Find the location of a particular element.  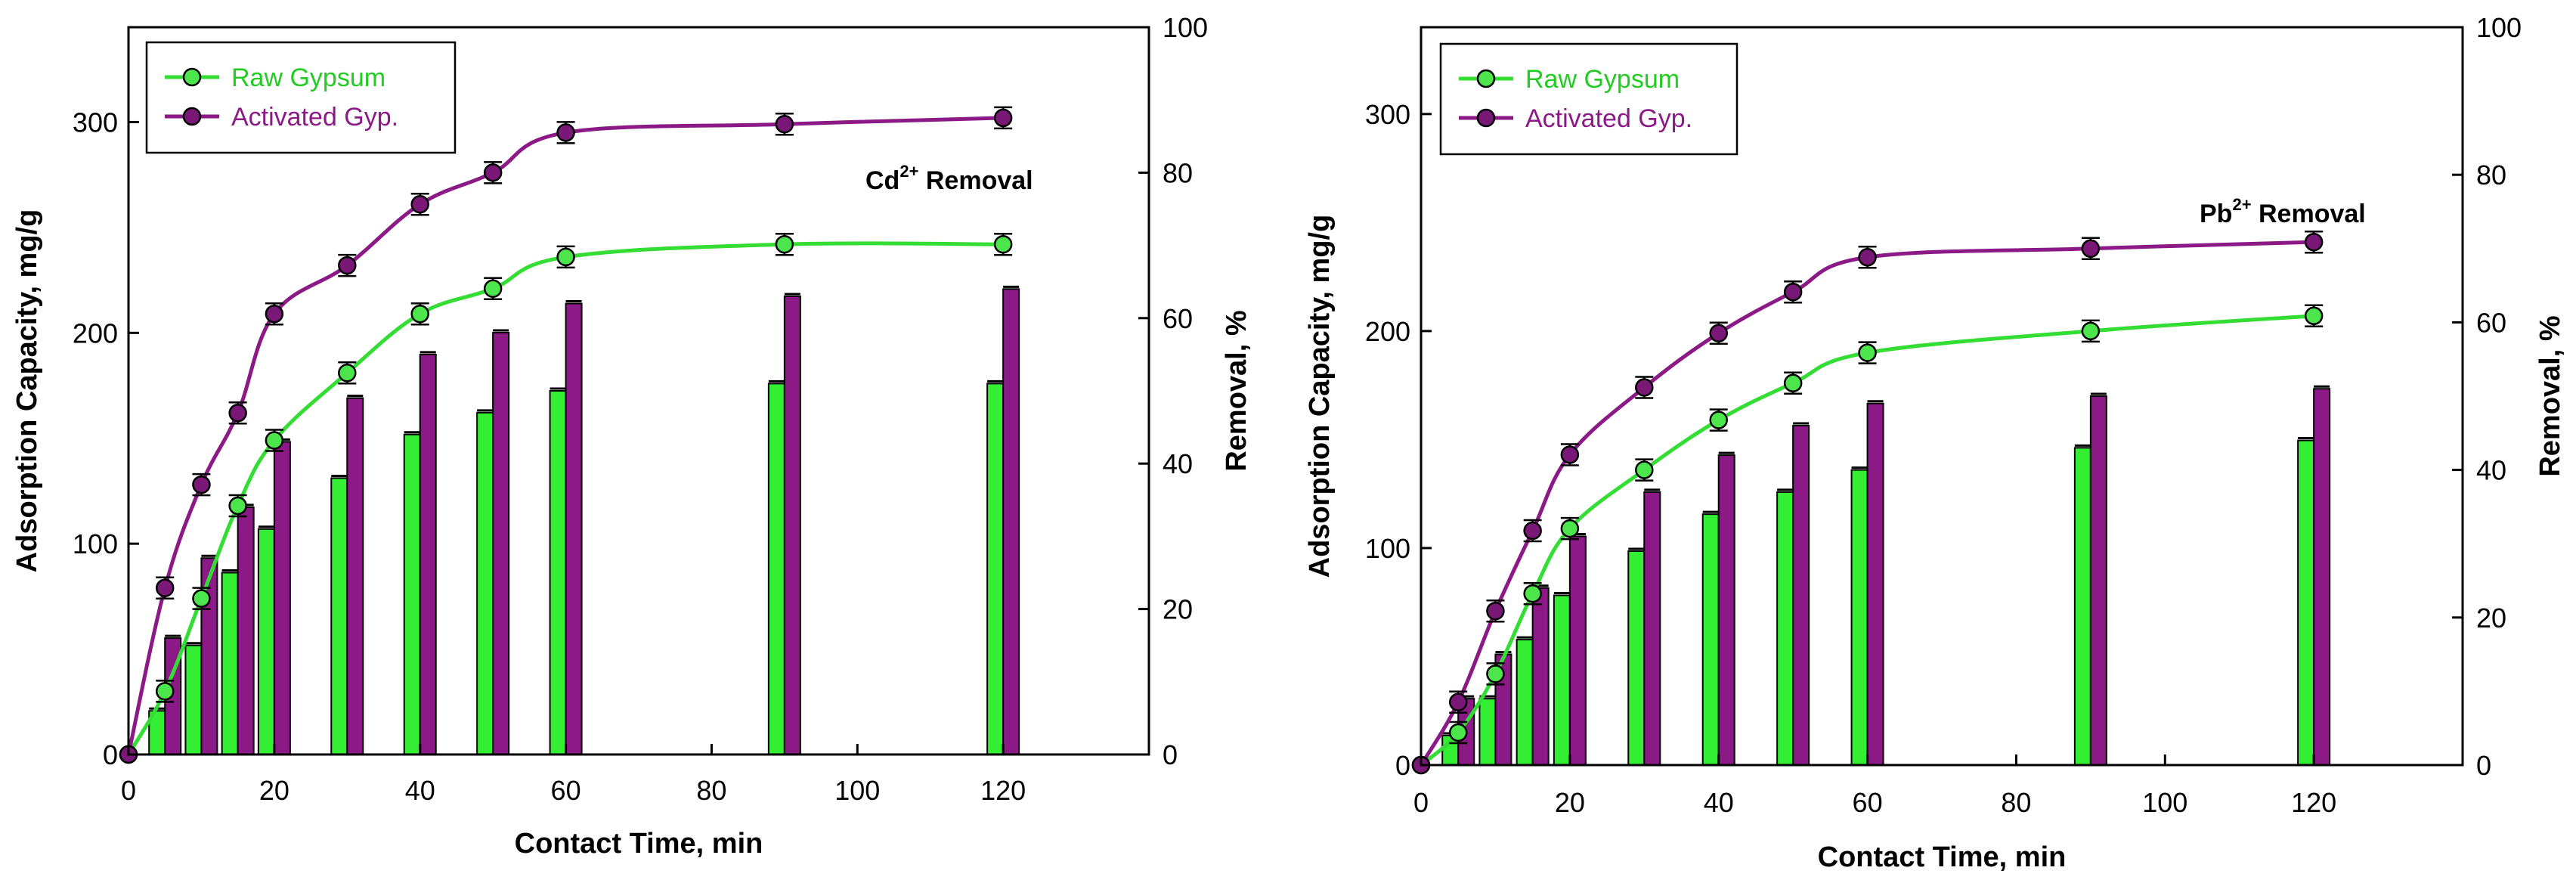

point-activated-gyp-t120 is located at coordinates (1003, 118).